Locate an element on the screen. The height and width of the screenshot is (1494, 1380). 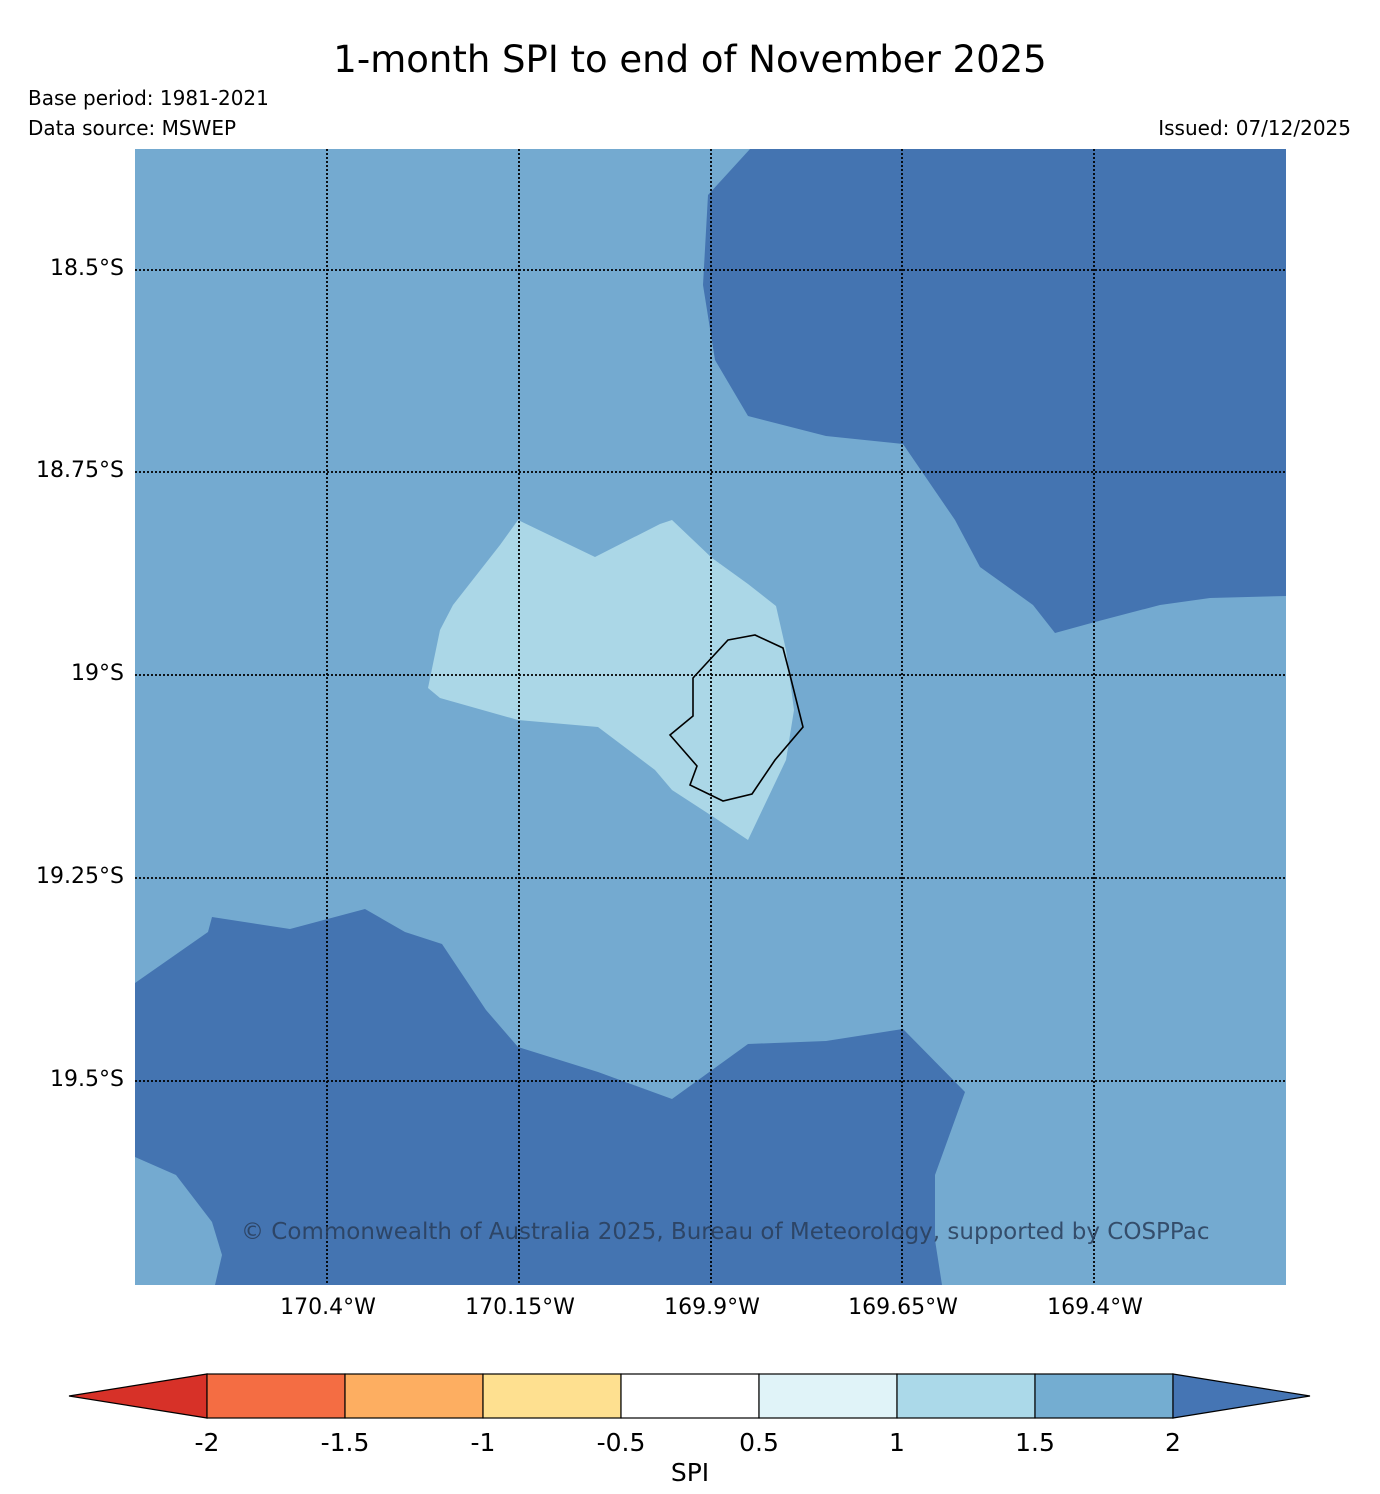
lon-label-169.4w: 169.4°W is located at coordinates (1095, 1307).